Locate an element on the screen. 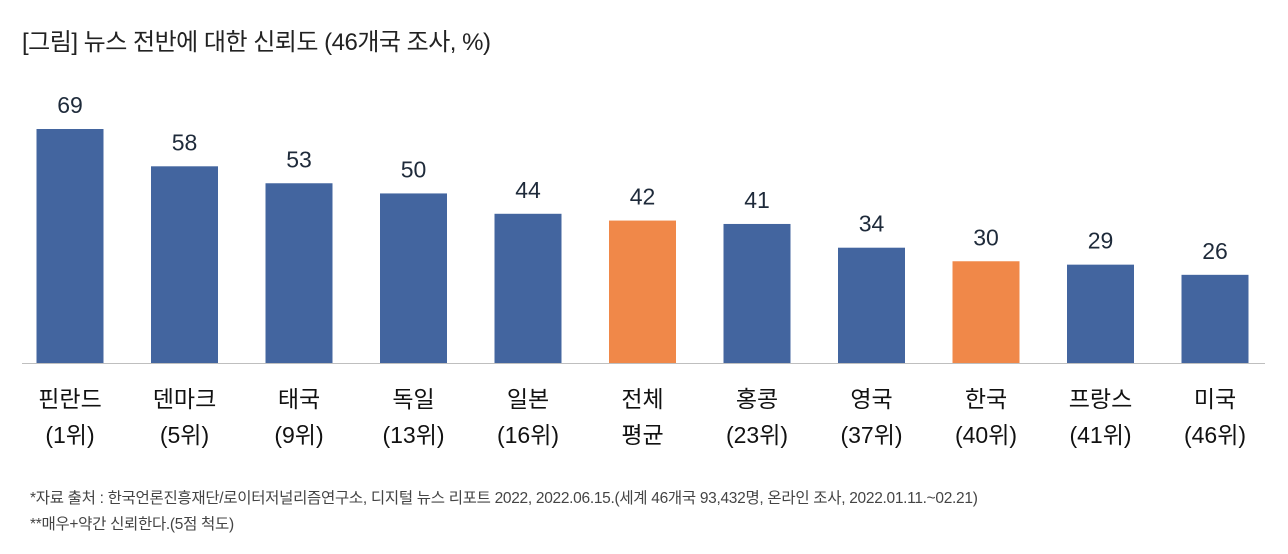  x-tick-label: 홍콩 is located at coordinates (757, 399).